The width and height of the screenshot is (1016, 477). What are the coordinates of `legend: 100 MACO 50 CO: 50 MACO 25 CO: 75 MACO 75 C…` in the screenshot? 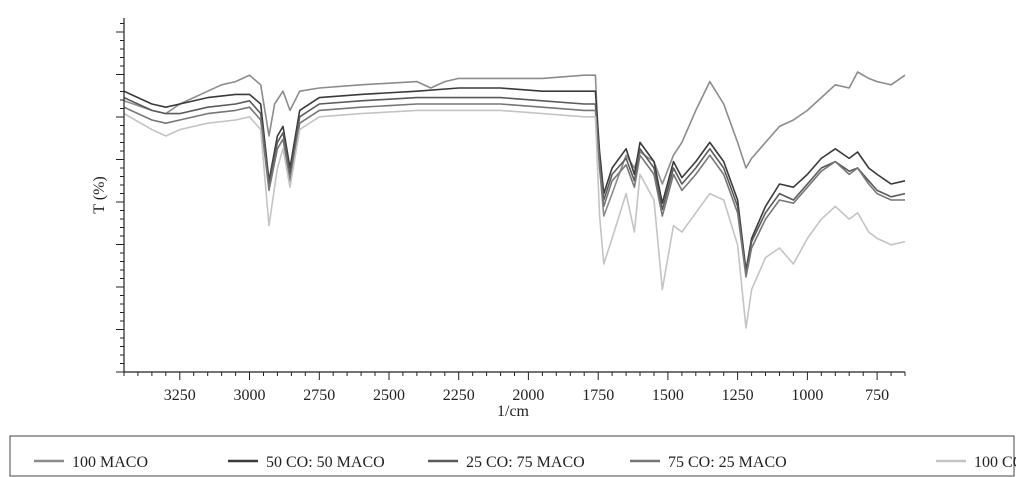 It's located at (512, 456).